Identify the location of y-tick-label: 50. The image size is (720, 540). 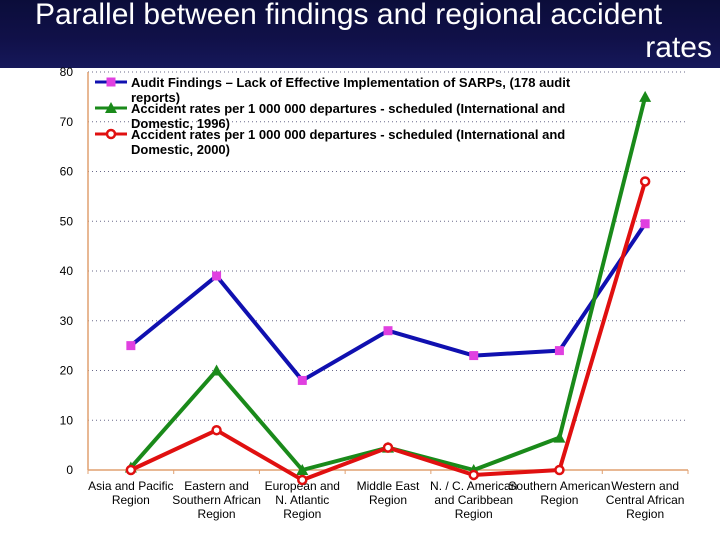
(67, 221).